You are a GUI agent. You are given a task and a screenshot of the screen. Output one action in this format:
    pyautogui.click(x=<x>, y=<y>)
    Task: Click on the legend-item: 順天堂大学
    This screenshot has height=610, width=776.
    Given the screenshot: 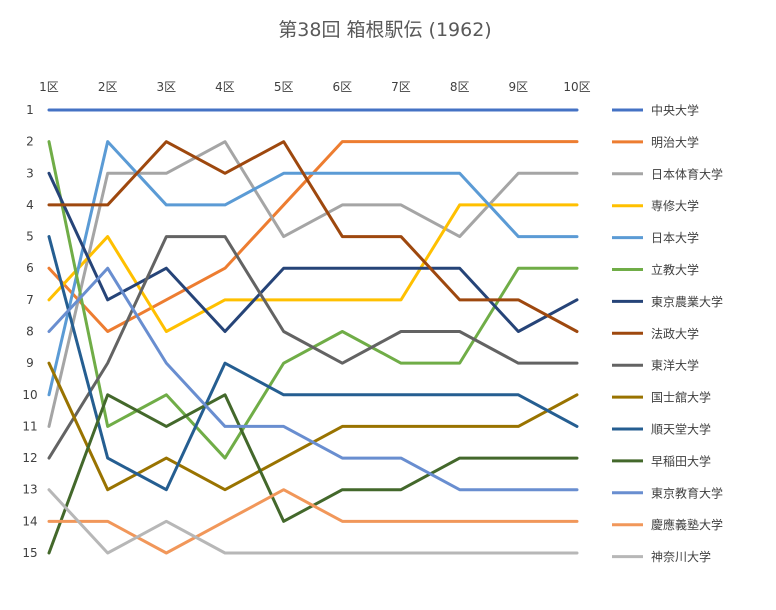 What is the action you would take?
    pyautogui.click(x=661, y=429)
    